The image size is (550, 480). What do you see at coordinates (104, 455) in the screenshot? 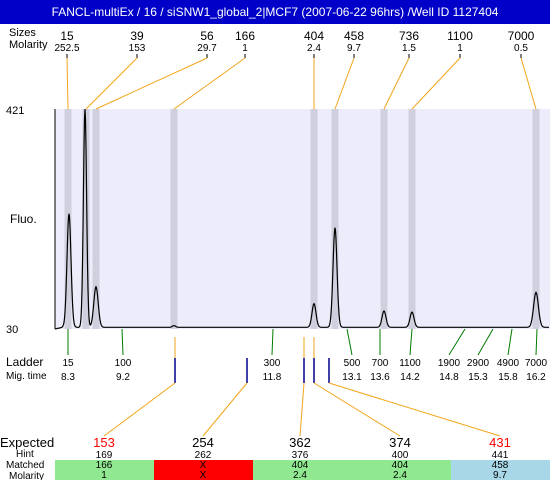
I see `hint-value: 169` at bounding box center [104, 455].